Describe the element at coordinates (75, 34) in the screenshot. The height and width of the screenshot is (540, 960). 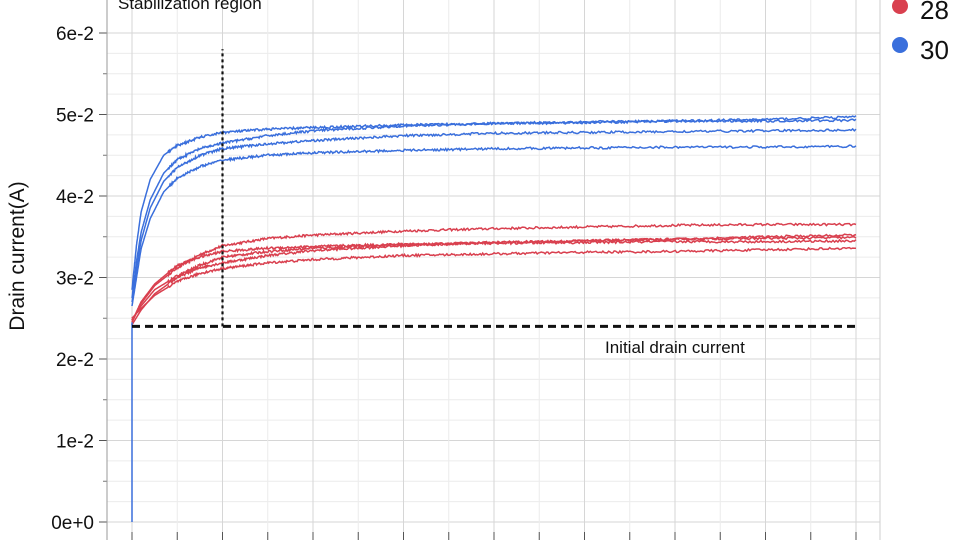
I see `y-tick-label: 6e-2` at that location.